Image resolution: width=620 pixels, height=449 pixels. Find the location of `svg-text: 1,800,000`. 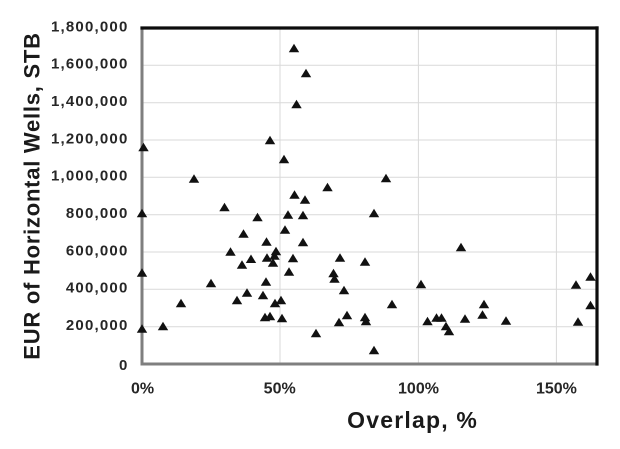

svg-text: 1,800,000 is located at coordinates (90, 26).